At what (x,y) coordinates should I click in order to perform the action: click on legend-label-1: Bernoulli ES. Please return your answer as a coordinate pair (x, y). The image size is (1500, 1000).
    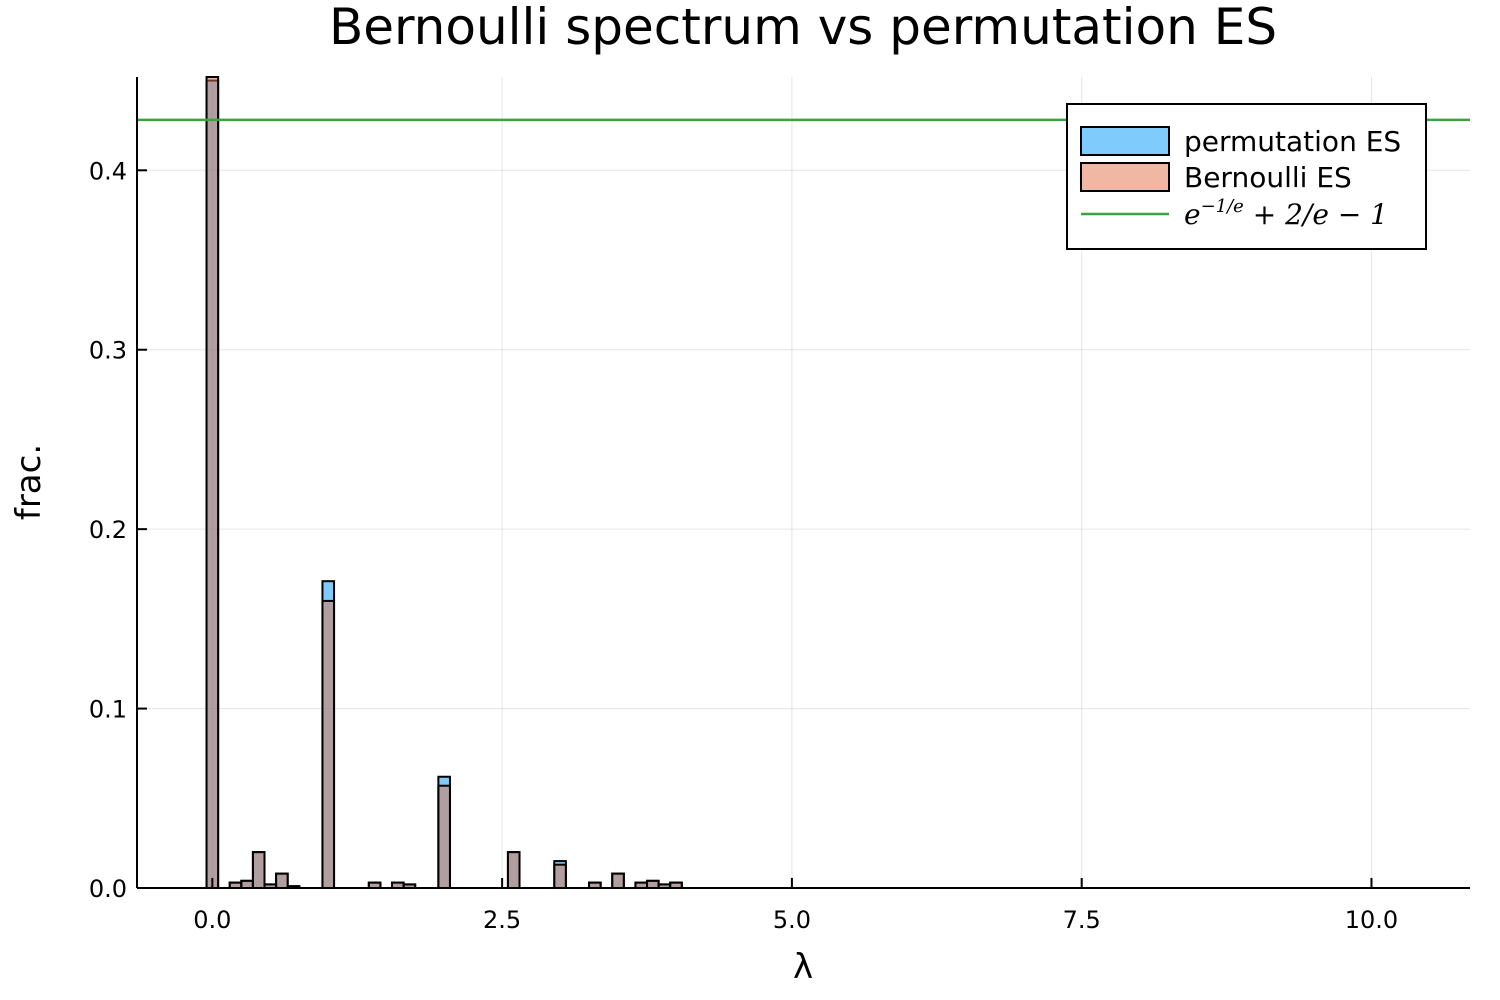
    Looking at the image, I should click on (1268, 177).